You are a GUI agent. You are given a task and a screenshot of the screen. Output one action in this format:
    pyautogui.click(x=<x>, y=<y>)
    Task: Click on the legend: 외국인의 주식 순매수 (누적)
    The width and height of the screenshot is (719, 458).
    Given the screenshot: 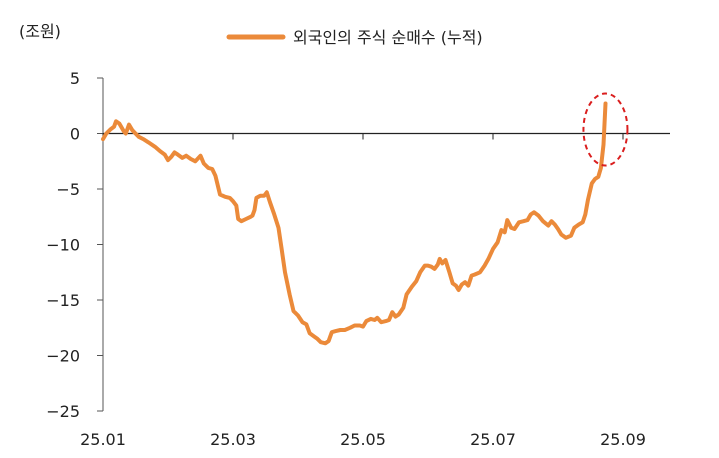 What is the action you would take?
    pyautogui.click(x=354, y=37)
    